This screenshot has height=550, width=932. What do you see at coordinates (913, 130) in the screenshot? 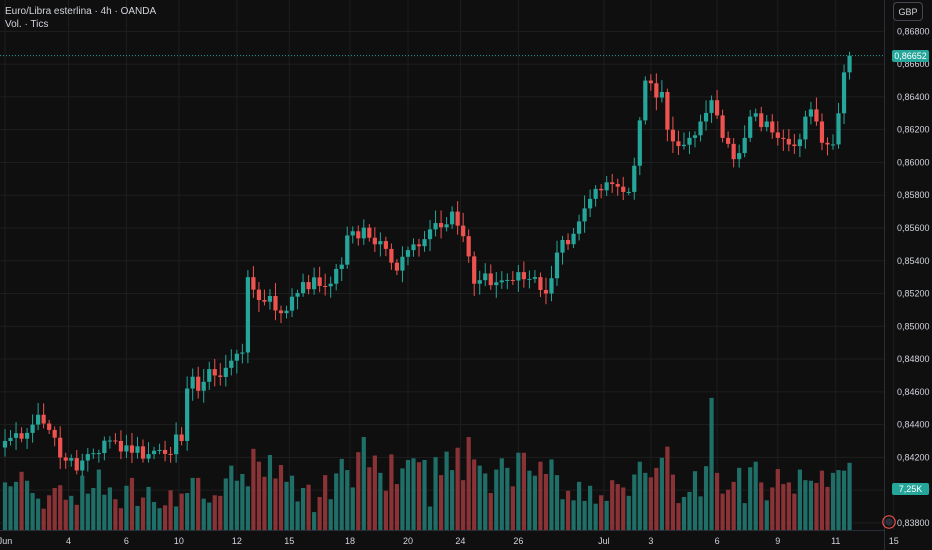
I see `y-tick-label: 0,86200` at bounding box center [913, 130].